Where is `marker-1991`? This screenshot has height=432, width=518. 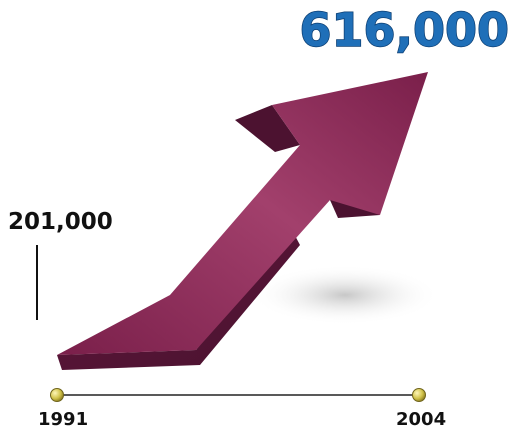 marker-1991 is located at coordinates (57, 395).